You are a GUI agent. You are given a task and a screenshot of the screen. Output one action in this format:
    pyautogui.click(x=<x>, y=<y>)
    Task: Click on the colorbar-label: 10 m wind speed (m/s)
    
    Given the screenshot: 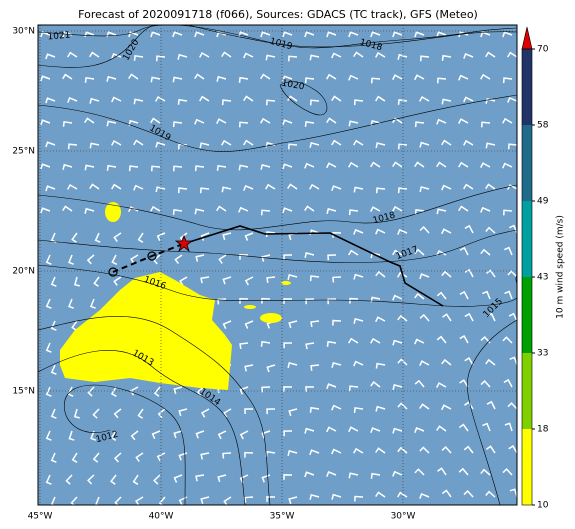 What is the action you would take?
    pyautogui.click(x=561, y=267)
    